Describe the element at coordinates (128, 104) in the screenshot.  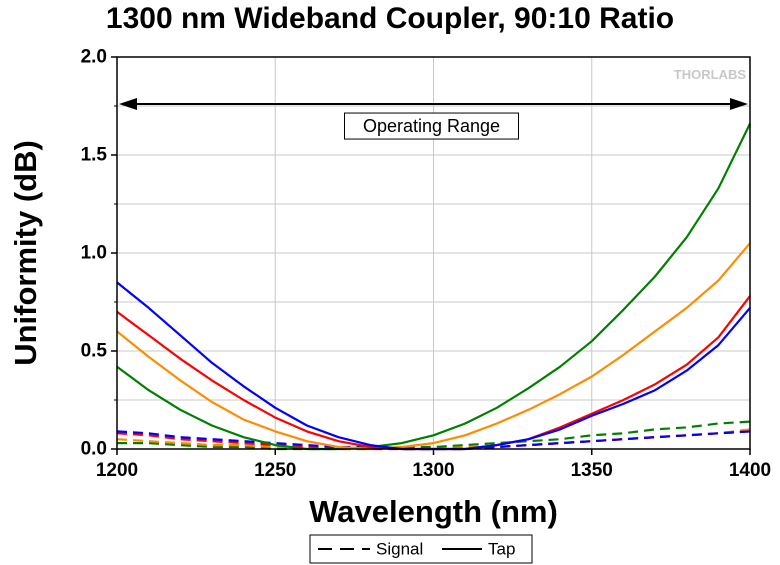
I see `arrow-left-head` at that location.